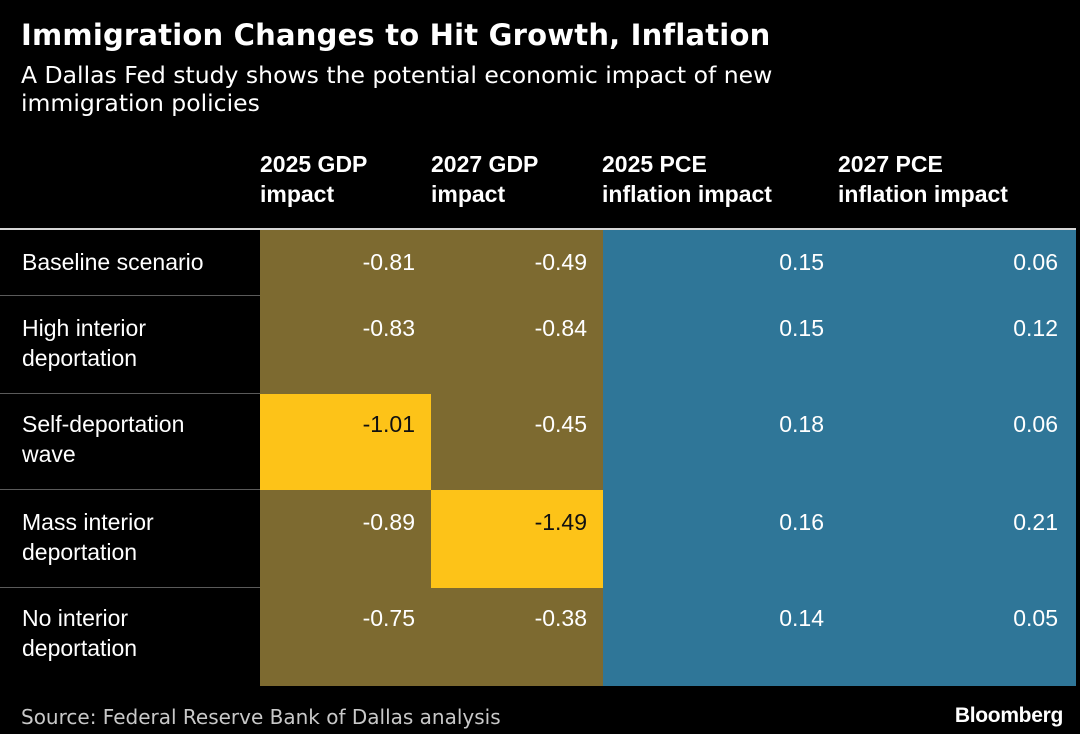 The width and height of the screenshot is (1080, 734). What do you see at coordinates (388, 618) in the screenshot?
I see `cell-value: -0.75` at bounding box center [388, 618].